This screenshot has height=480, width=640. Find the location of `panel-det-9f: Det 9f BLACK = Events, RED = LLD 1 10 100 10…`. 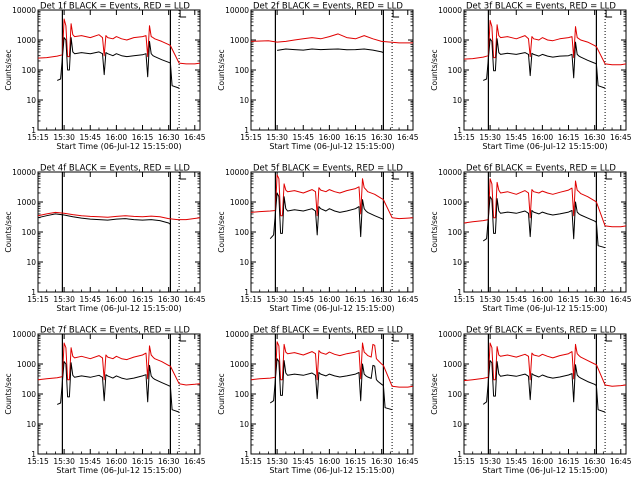

panel-det-9f: Det 9f BLACK = Events, RED = LLD 1 10 100 10… is located at coordinates (531, 401).